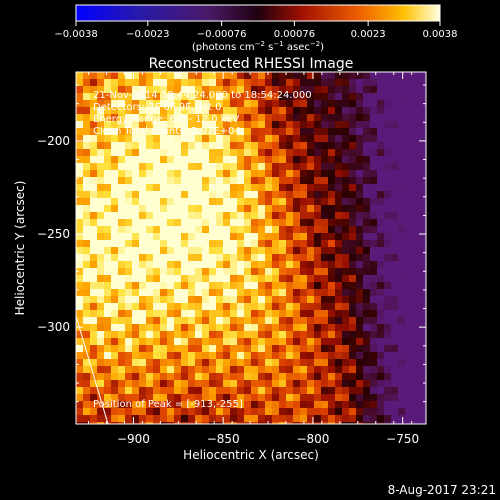 The width and height of the screenshot is (500, 500). I want to click on colorbar-tick-label: 0.0023, so click(368, 34).